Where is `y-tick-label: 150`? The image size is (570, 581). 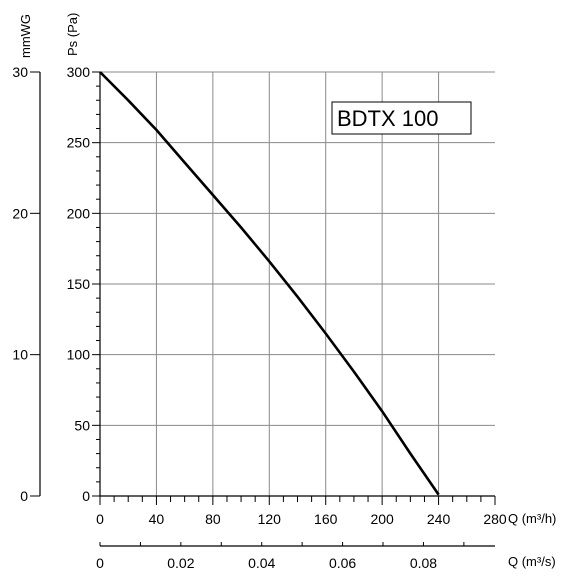
y-tick-label: 150 is located at coordinates (79, 284).